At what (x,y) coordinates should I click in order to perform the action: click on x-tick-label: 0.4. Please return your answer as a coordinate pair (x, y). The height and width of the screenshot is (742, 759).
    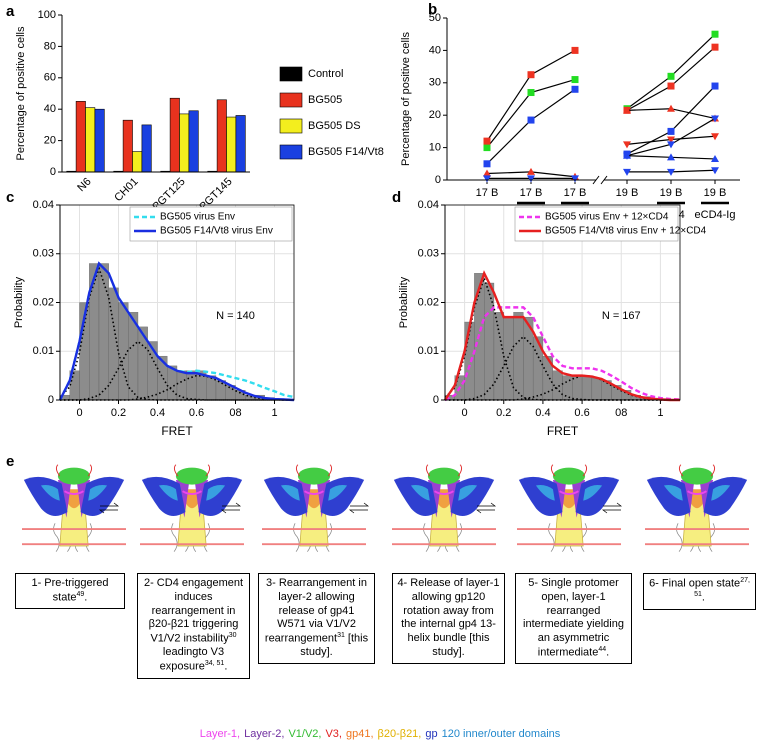
    Looking at the image, I should click on (157, 413).